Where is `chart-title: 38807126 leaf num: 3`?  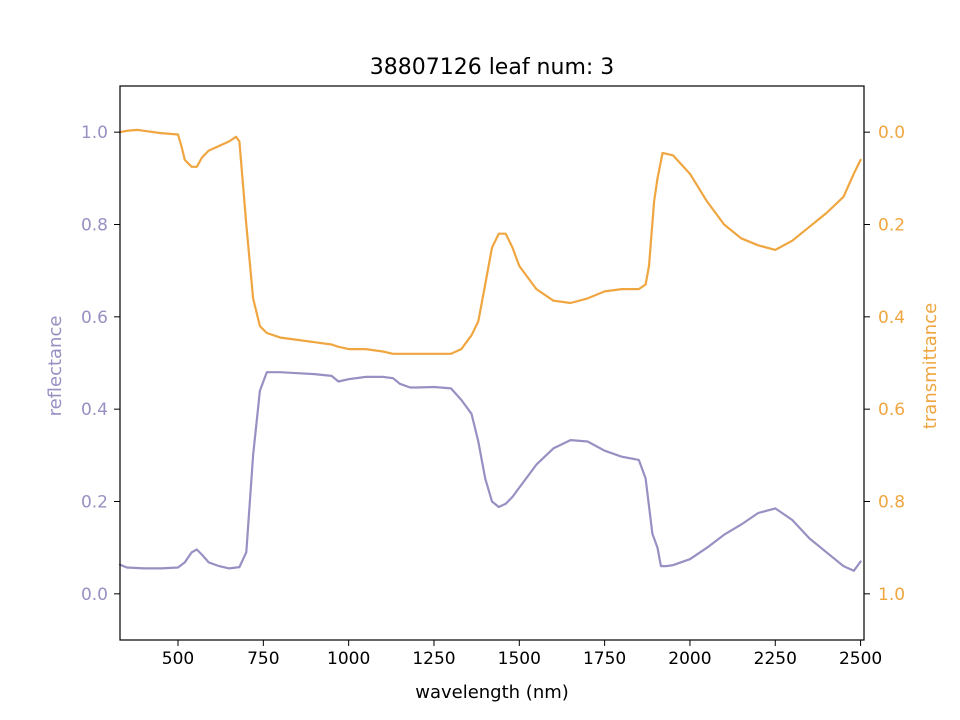
chart-title: 38807126 leaf num: 3 is located at coordinates (492, 67).